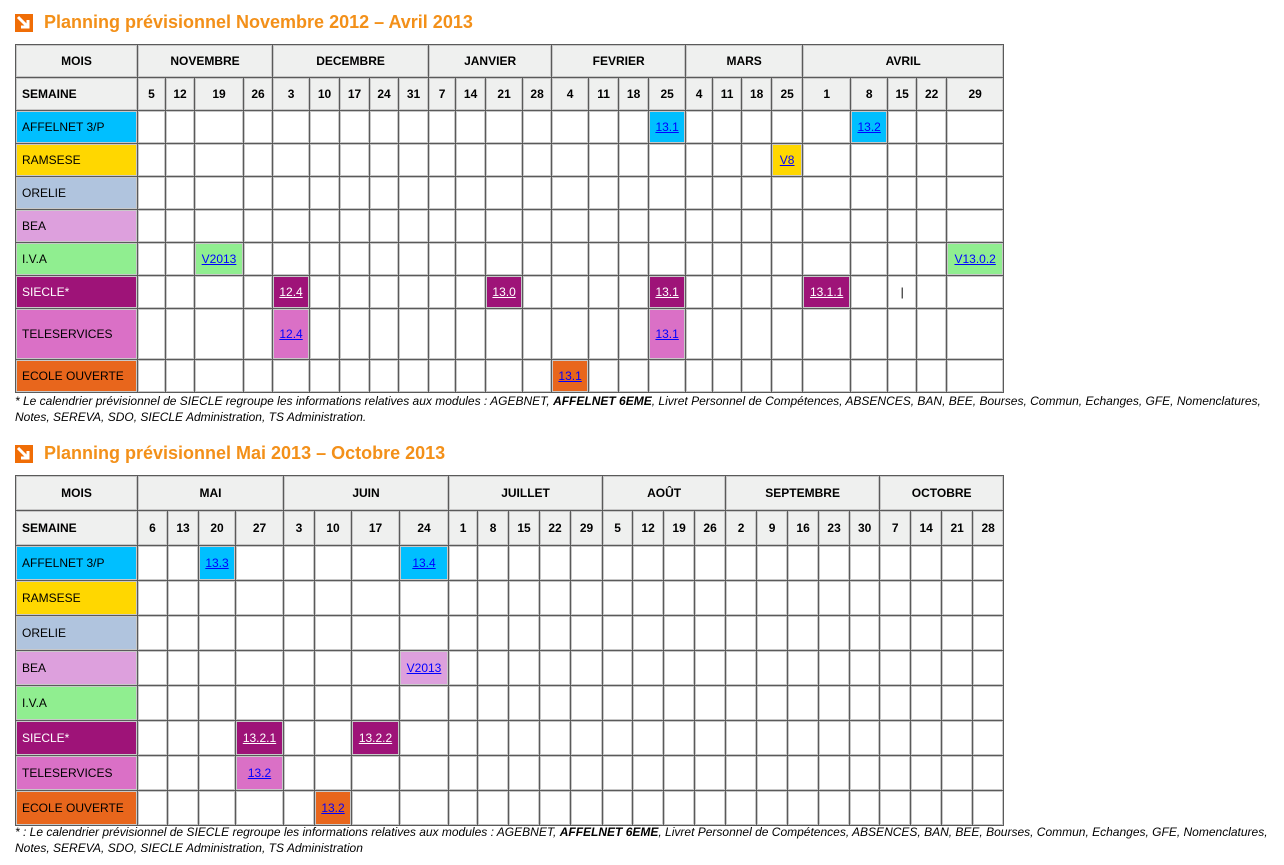  Describe the element at coordinates (504, 292) in the screenshot. I see `version-link: 13.0` at that location.